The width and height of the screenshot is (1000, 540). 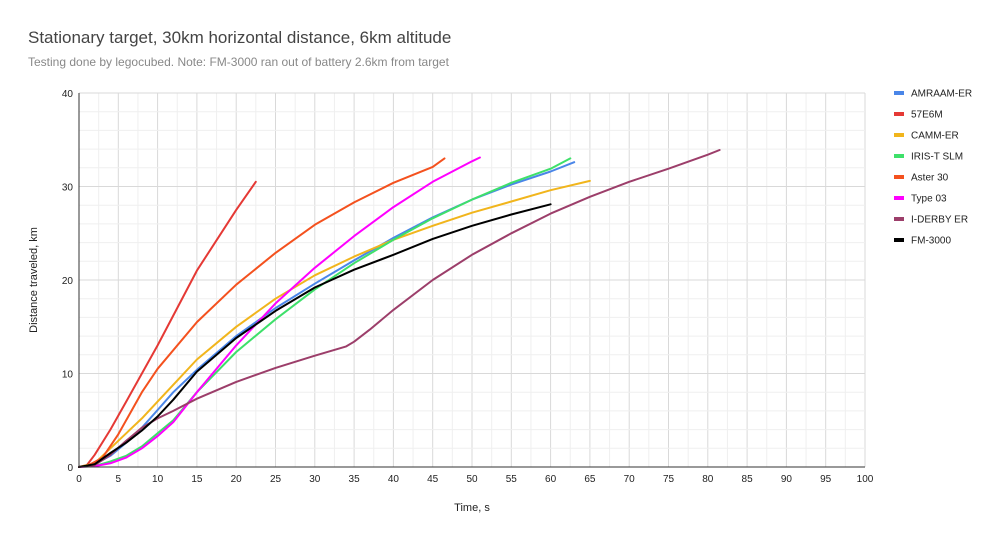 What do you see at coordinates (68, 94) in the screenshot?
I see `y-tick-label: 40` at bounding box center [68, 94].